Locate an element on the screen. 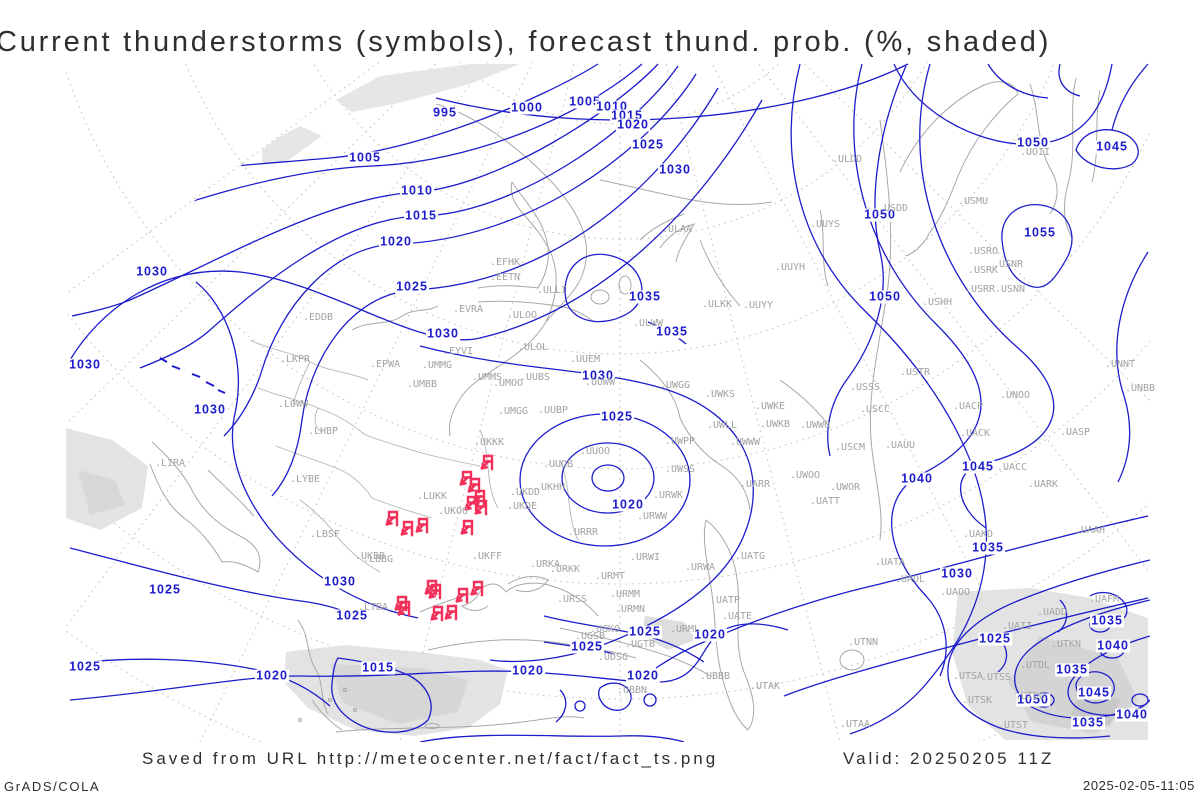  borders-layer is located at coordinates (414, 456).